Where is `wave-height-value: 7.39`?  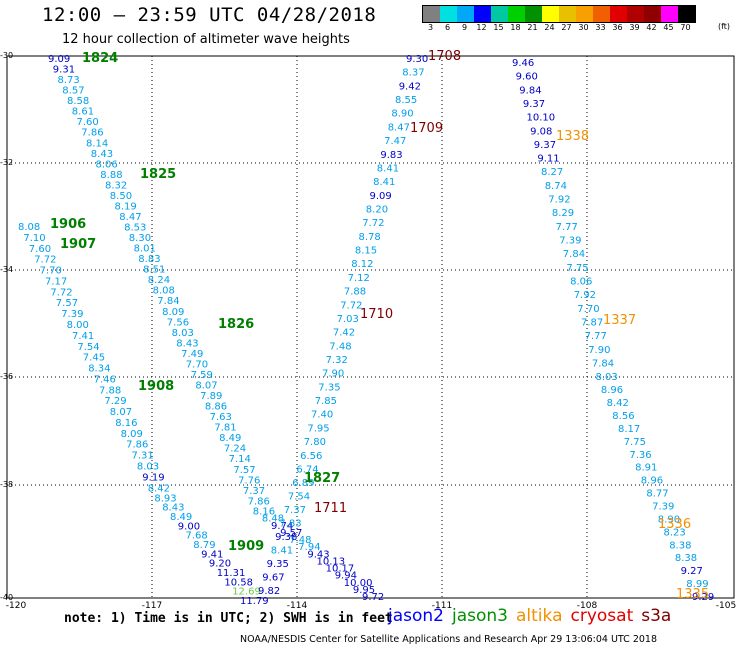 wave-height-value: 7.39 is located at coordinates (663, 507).